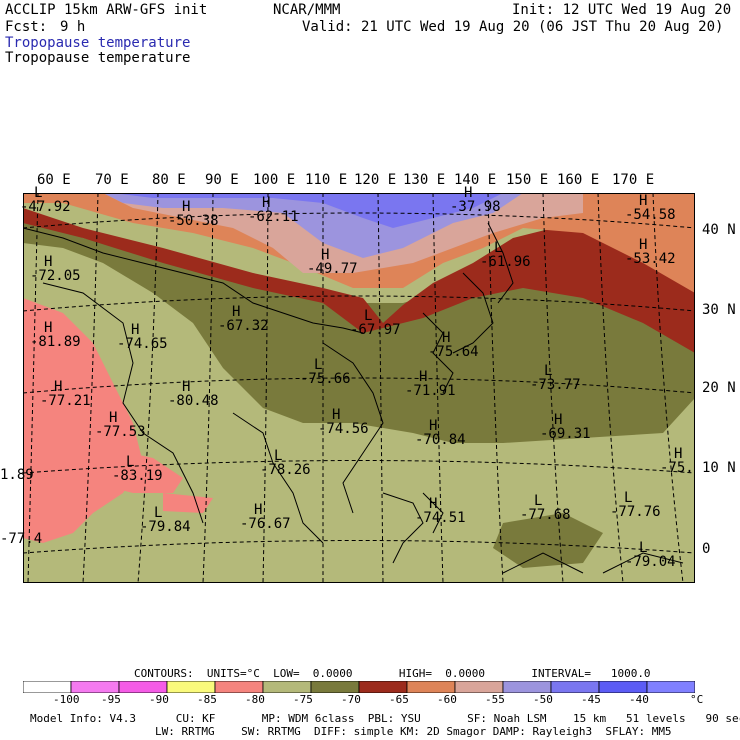 The image size is (740, 740). What do you see at coordinates (719, 230) in the screenshot?
I see `lat-label: 40 N` at bounding box center [719, 230].